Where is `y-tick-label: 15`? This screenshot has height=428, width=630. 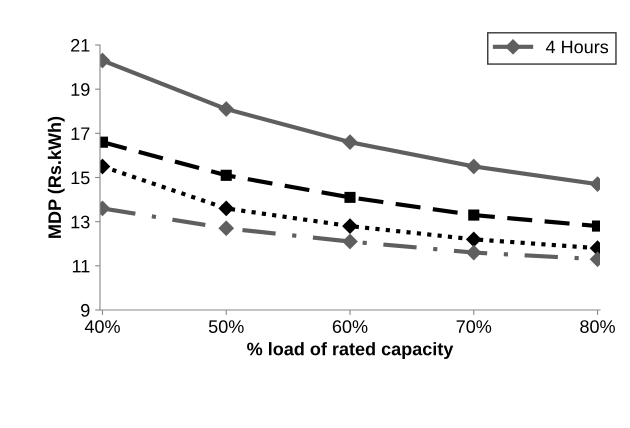 y-tick-label: 15 is located at coordinates (81, 178).